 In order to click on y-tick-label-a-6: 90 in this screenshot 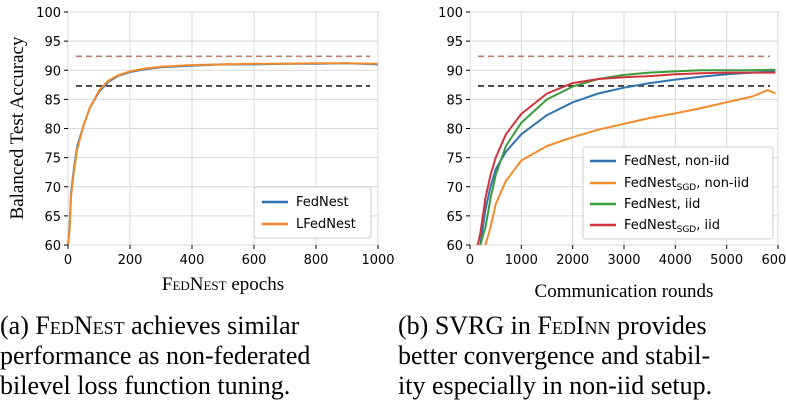, I will do `click(52, 71)`.